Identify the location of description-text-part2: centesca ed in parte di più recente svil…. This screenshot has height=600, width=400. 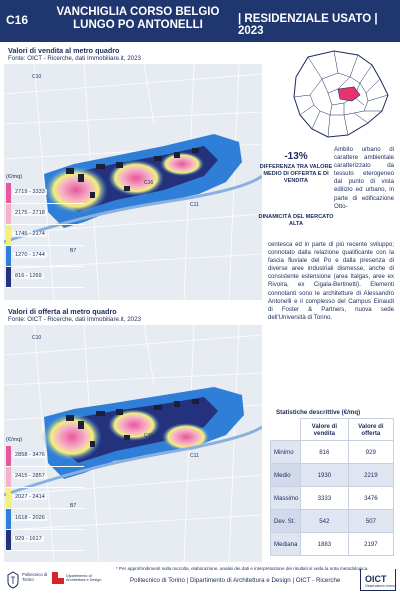
(331, 281).